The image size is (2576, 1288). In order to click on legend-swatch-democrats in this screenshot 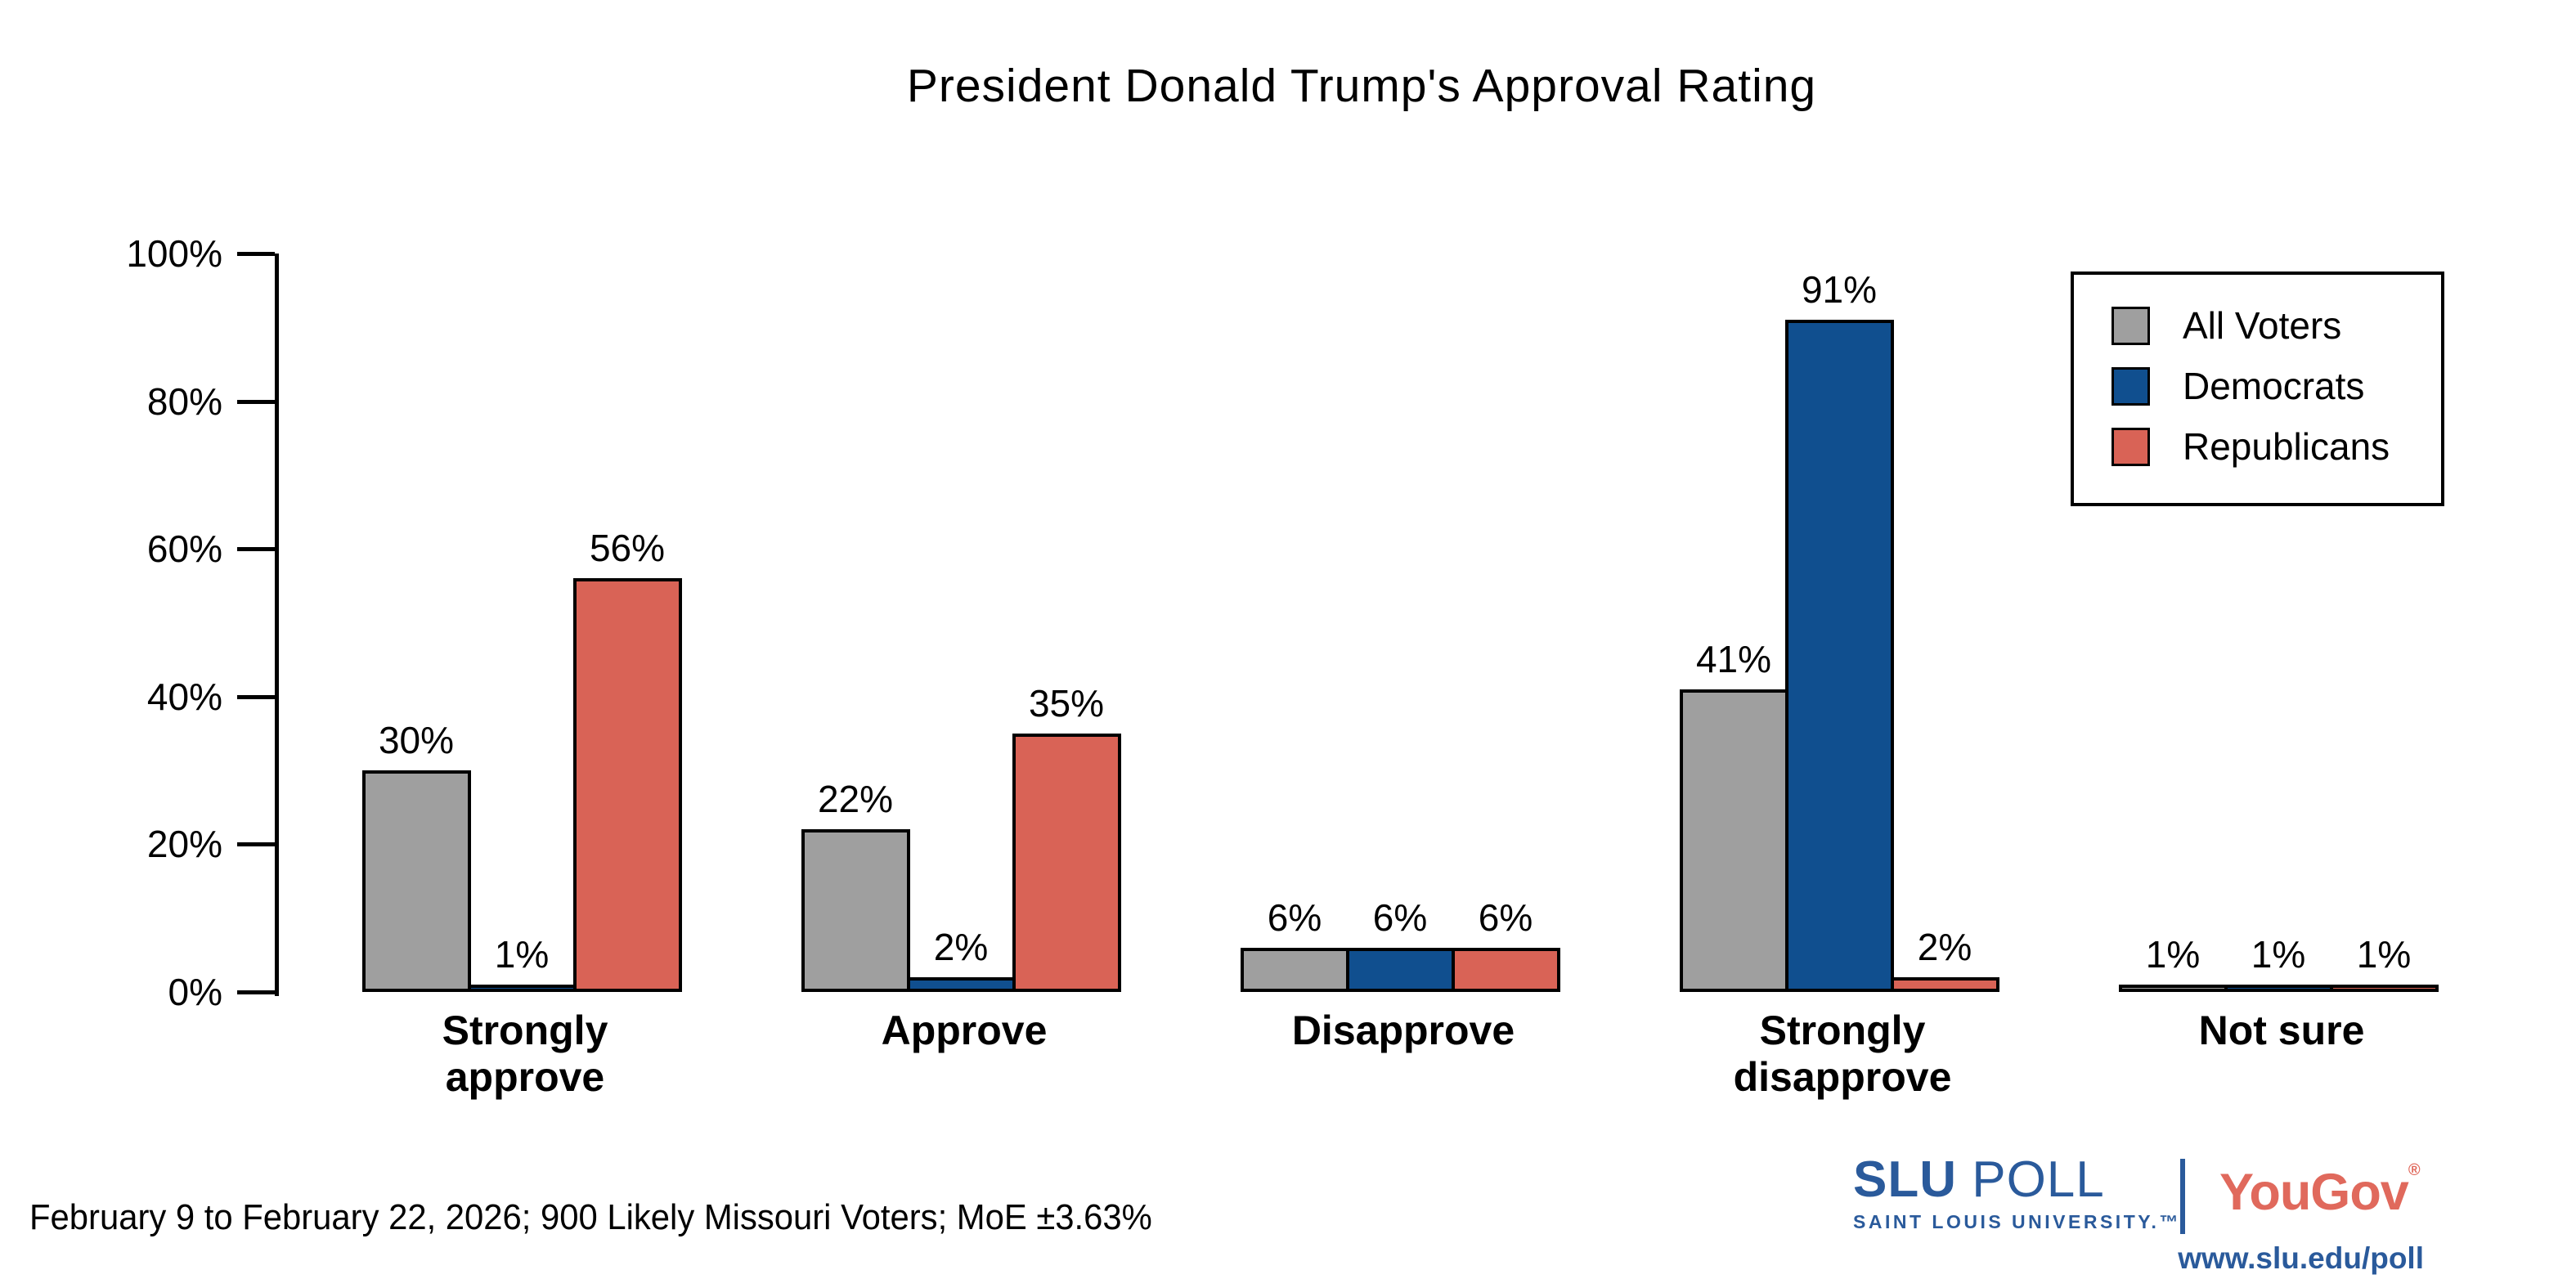, I will do `click(2131, 386)`.